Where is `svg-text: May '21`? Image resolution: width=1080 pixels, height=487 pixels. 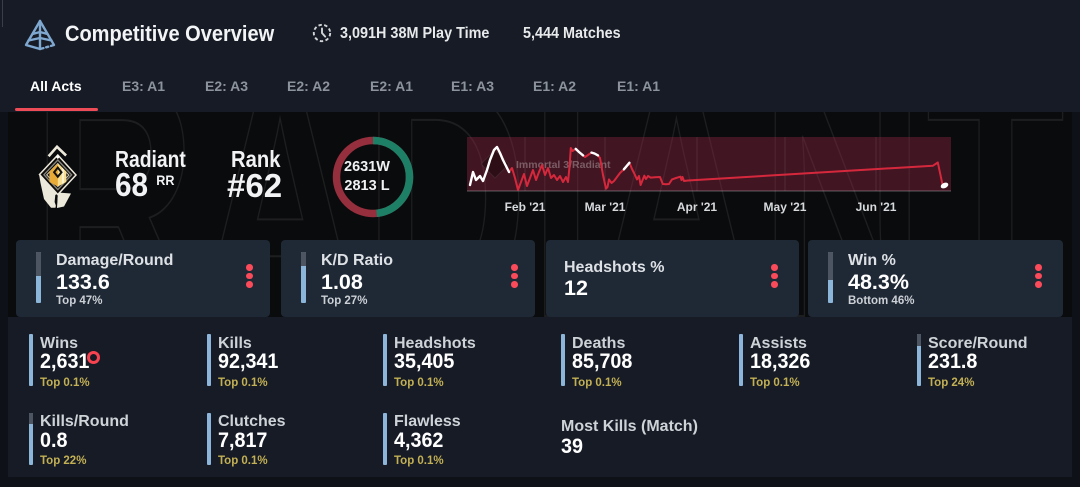
svg-text: May '21 is located at coordinates (785, 207).